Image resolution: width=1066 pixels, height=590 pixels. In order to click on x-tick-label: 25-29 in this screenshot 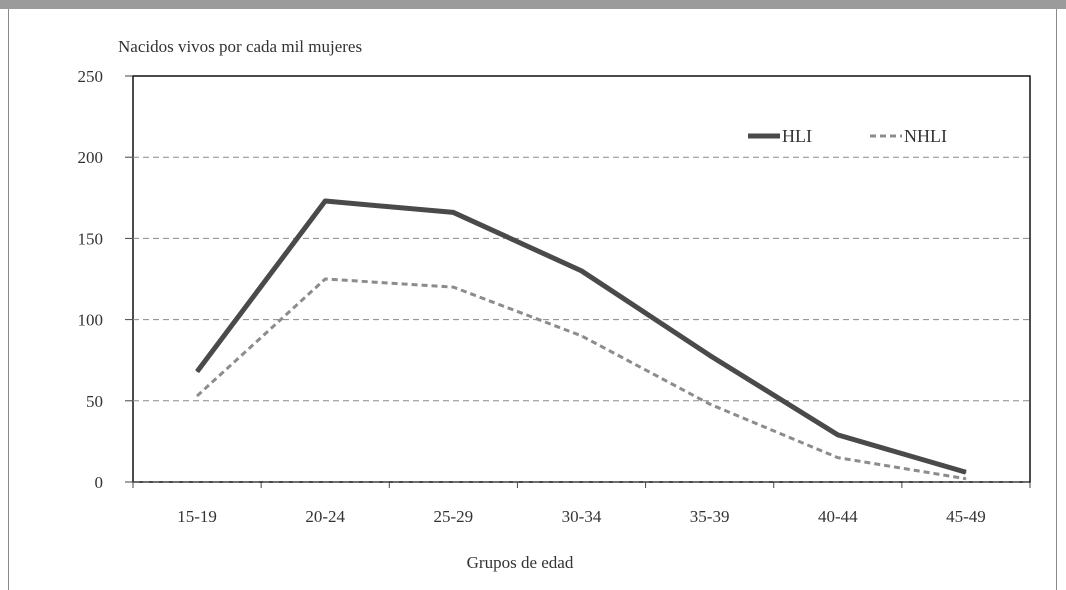, I will do `click(454, 516)`.